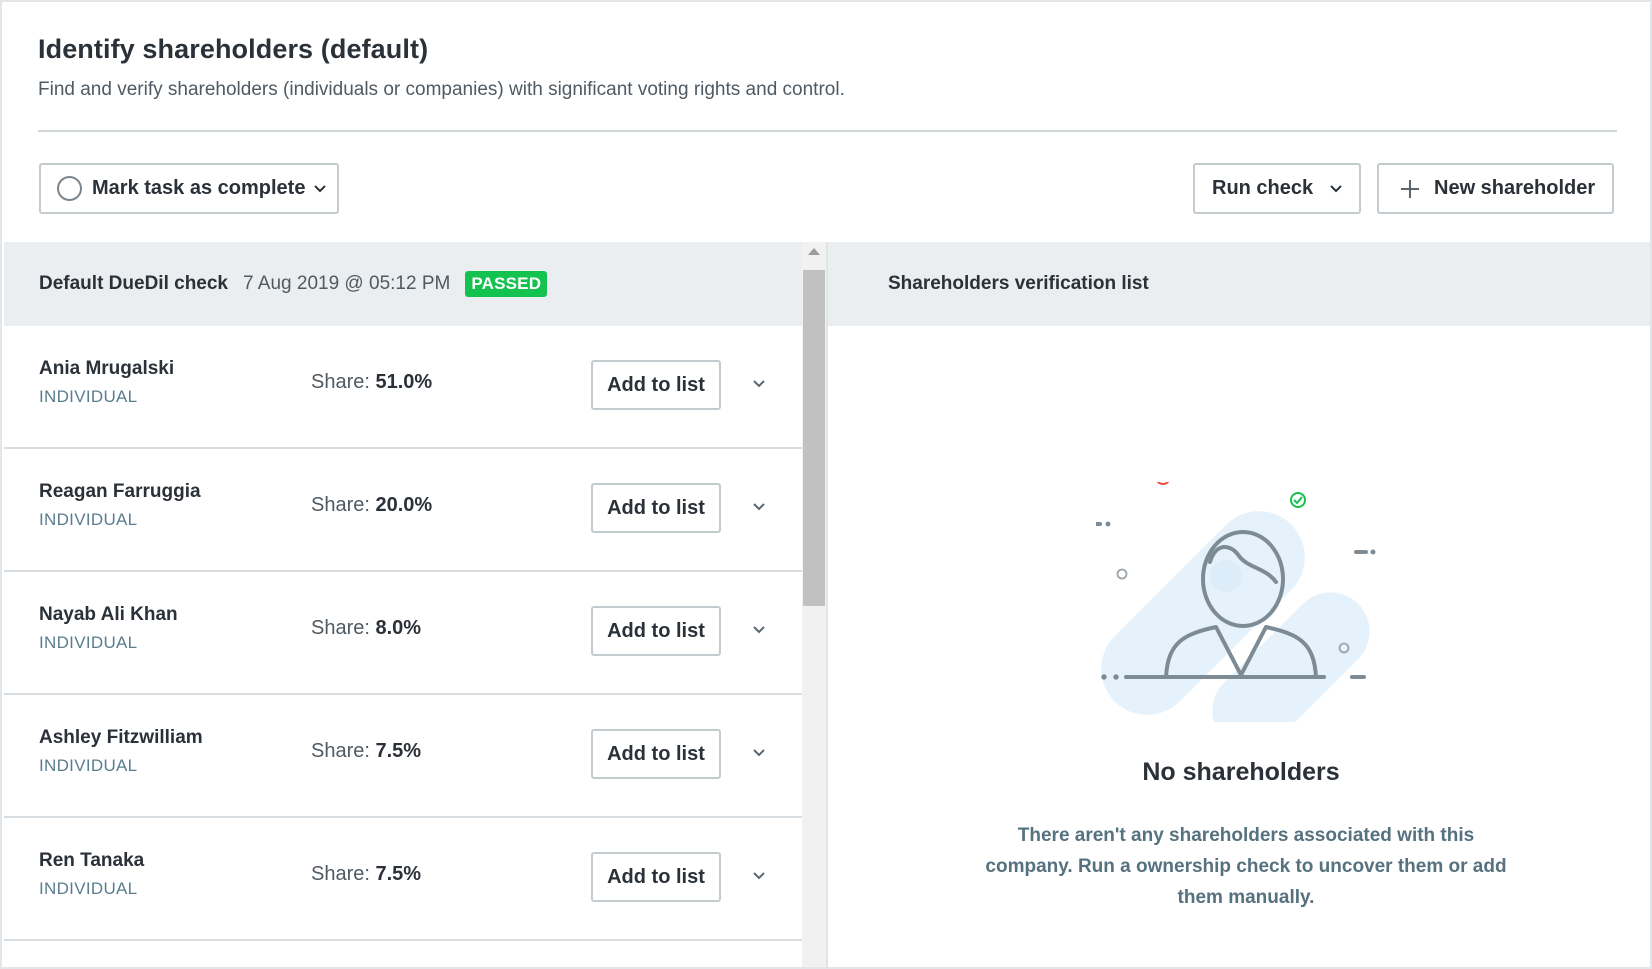 The height and width of the screenshot is (969, 1652). I want to click on shareholder-share: Share: 20.0%, so click(371, 505).